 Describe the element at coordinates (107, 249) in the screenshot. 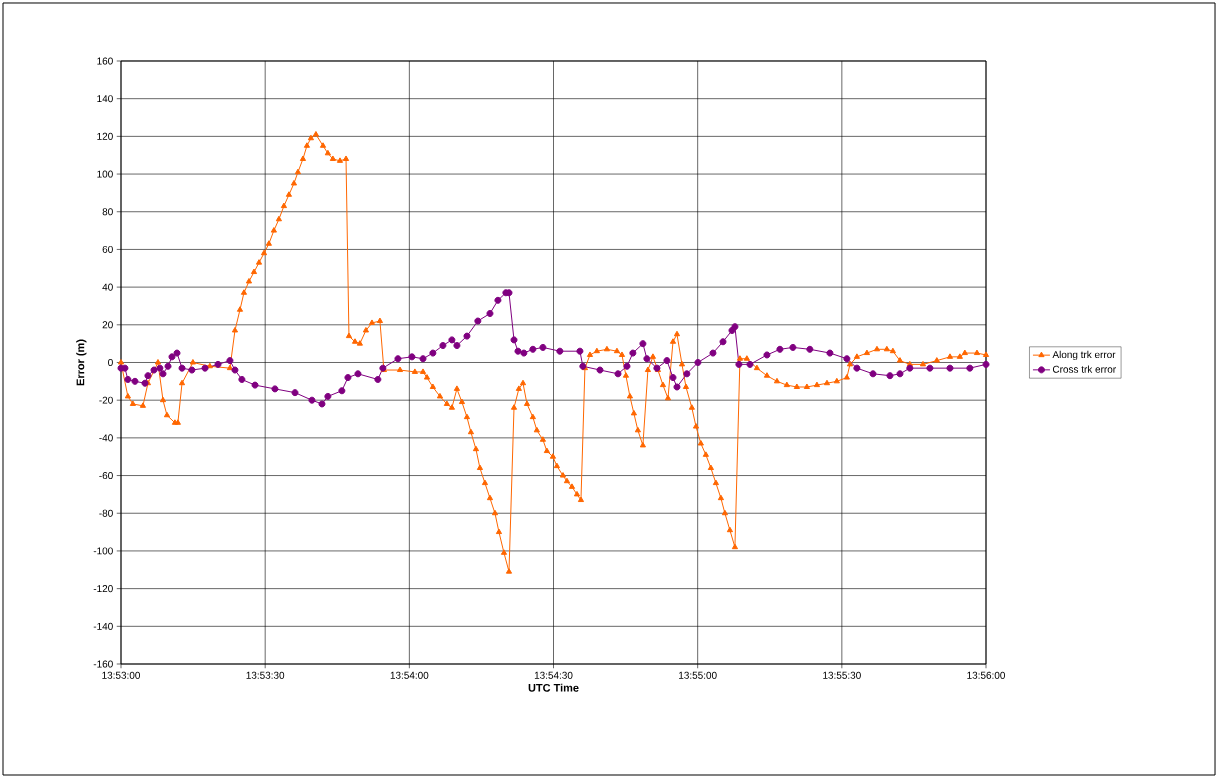

I see `y-tick-label: 60` at that location.